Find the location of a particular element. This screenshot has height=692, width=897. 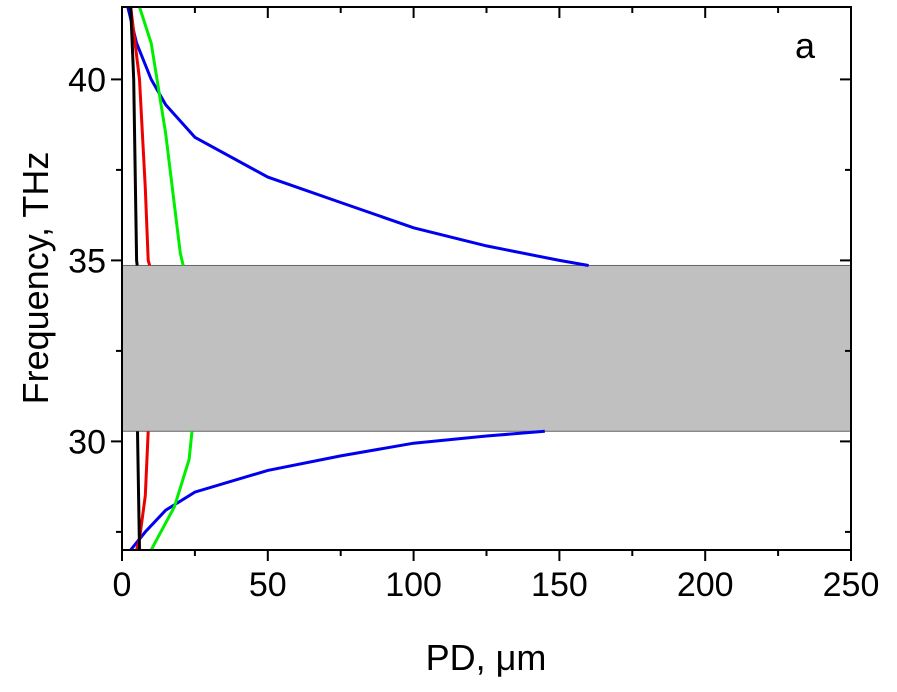

x-tick-label: 250 is located at coordinates (851, 585).